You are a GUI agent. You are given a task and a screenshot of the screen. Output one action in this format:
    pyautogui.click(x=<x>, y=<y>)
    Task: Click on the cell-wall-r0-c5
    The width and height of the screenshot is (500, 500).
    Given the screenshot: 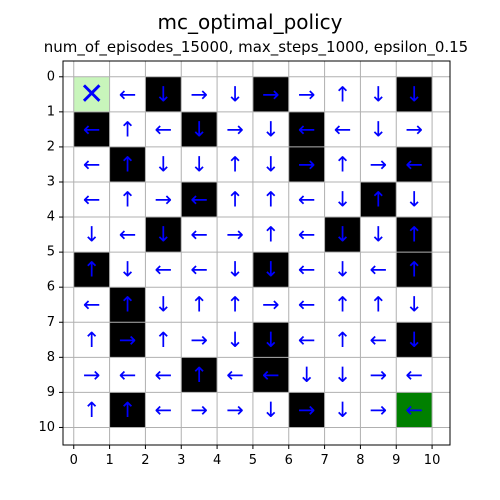 What is the action you would take?
    pyautogui.click(x=270, y=94)
    